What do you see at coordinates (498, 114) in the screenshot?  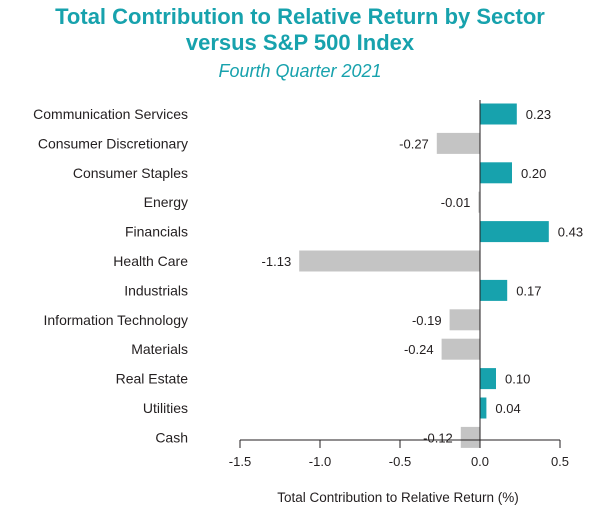 I see `bar-communication-services` at bounding box center [498, 114].